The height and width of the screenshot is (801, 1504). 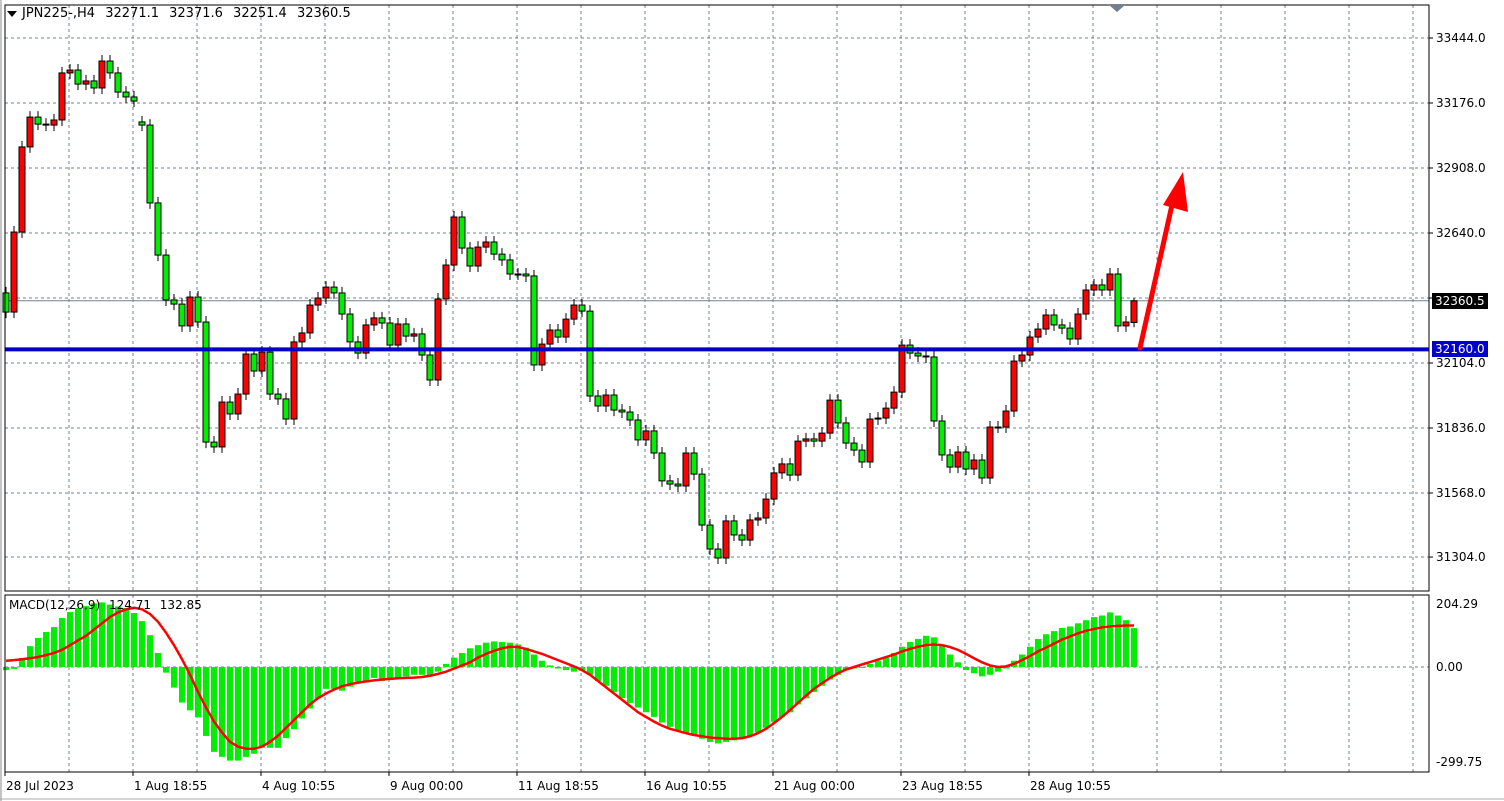 What do you see at coordinates (196, 13) in the screenshot?
I see `high-value: 32371.6` at bounding box center [196, 13].